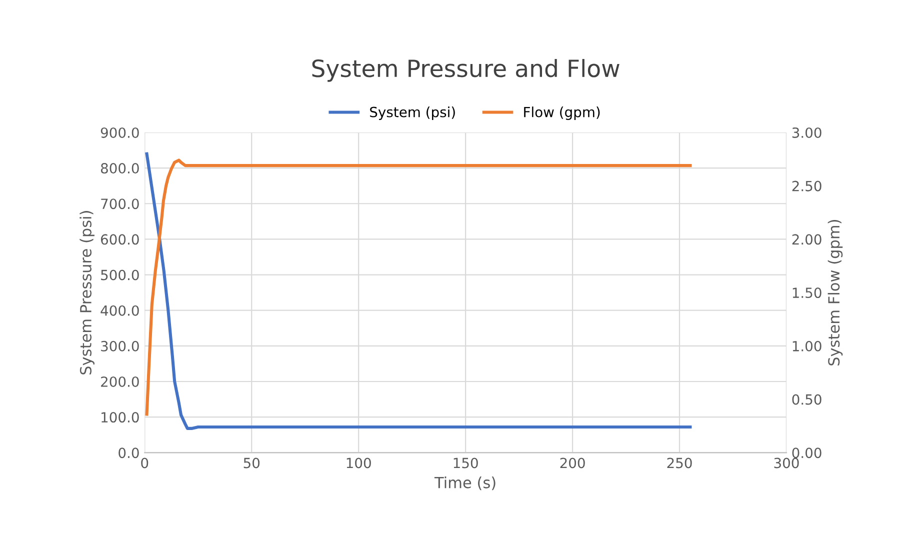  I want to click on y-tick-label: 200.0, so click(120, 381).